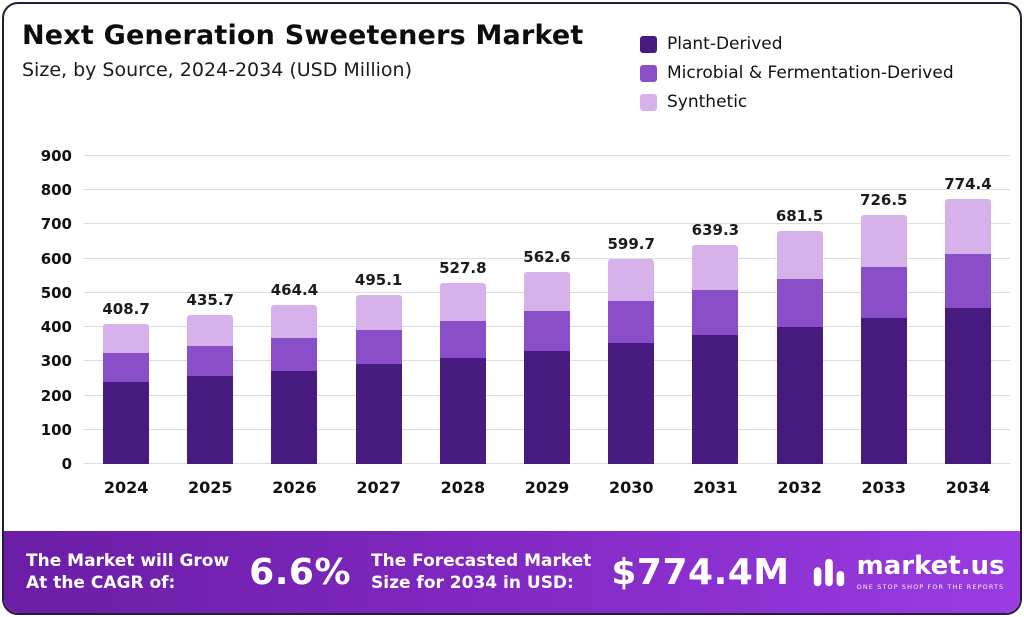  What do you see at coordinates (303, 35) in the screenshot?
I see `page-title: Next Generation Sweeteners Market` at bounding box center [303, 35].